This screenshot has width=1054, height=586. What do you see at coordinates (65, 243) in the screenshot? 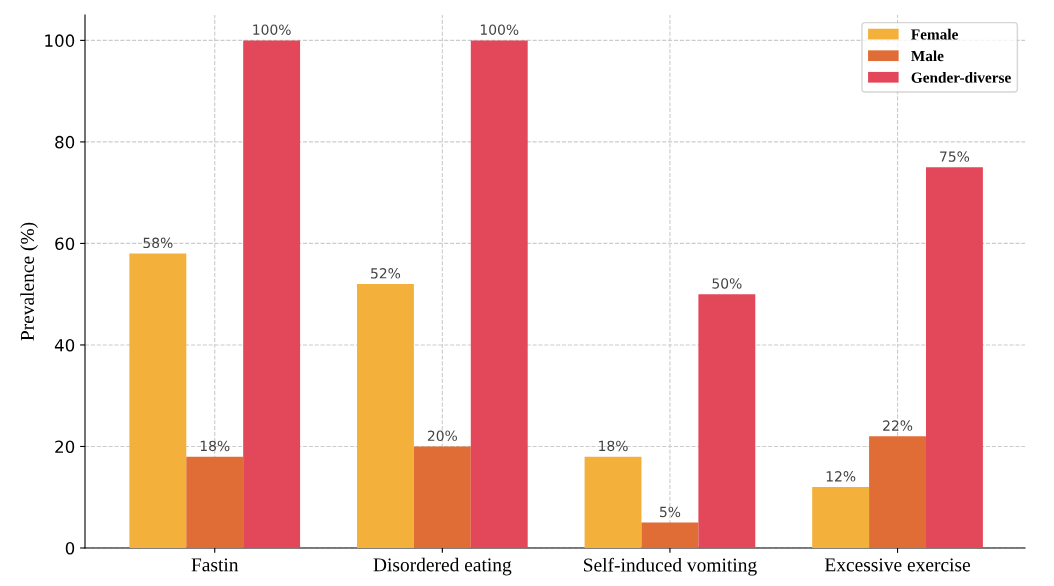
I see `y-tick-label: 60` at bounding box center [65, 243].